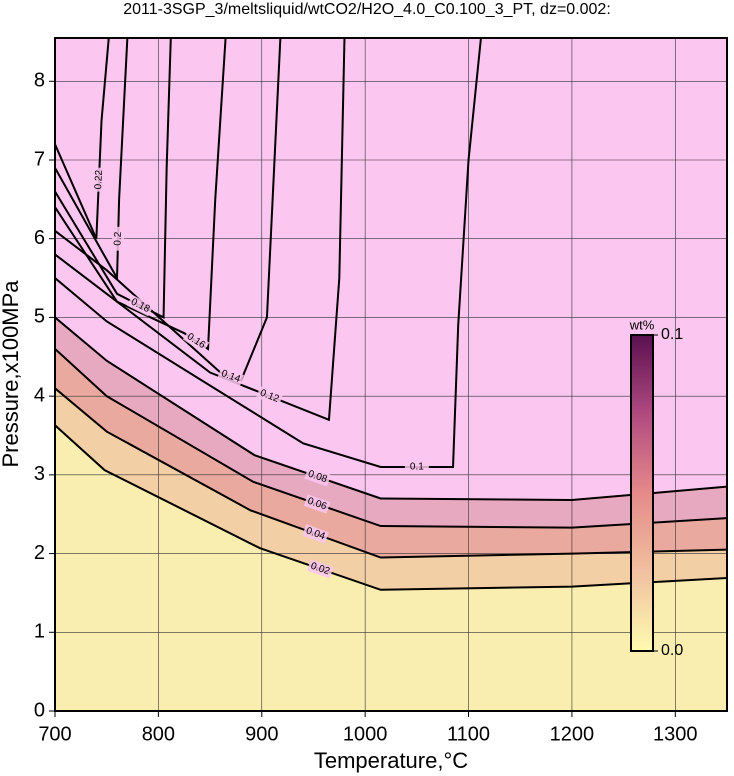 Image resolution: width=734 pixels, height=776 pixels. I want to click on colorbar-tick-label: 0.1, so click(672, 334).